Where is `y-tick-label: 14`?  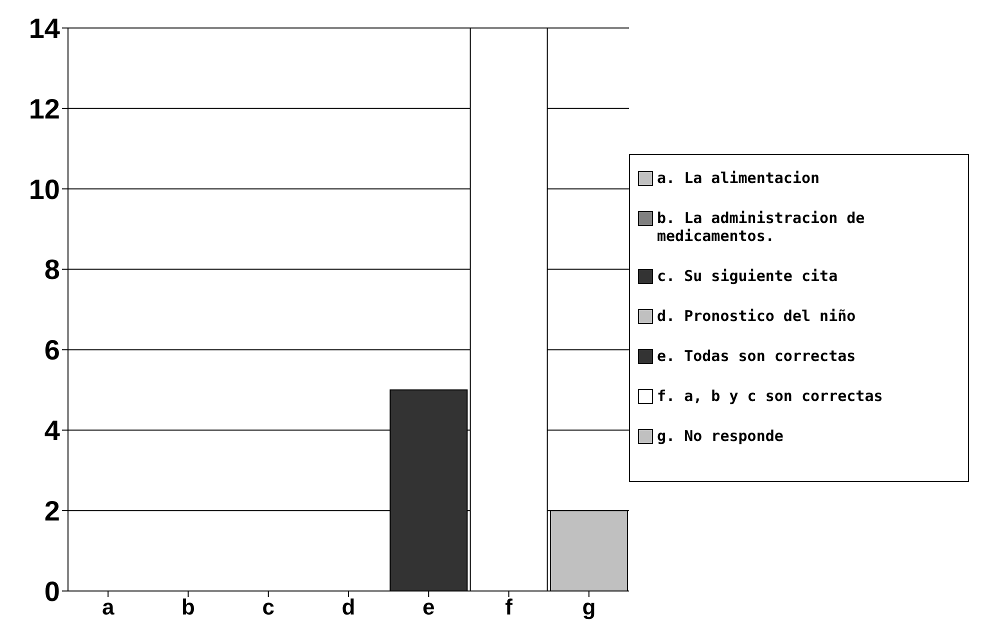 y-tick-label: 14 is located at coordinates (44, 28).